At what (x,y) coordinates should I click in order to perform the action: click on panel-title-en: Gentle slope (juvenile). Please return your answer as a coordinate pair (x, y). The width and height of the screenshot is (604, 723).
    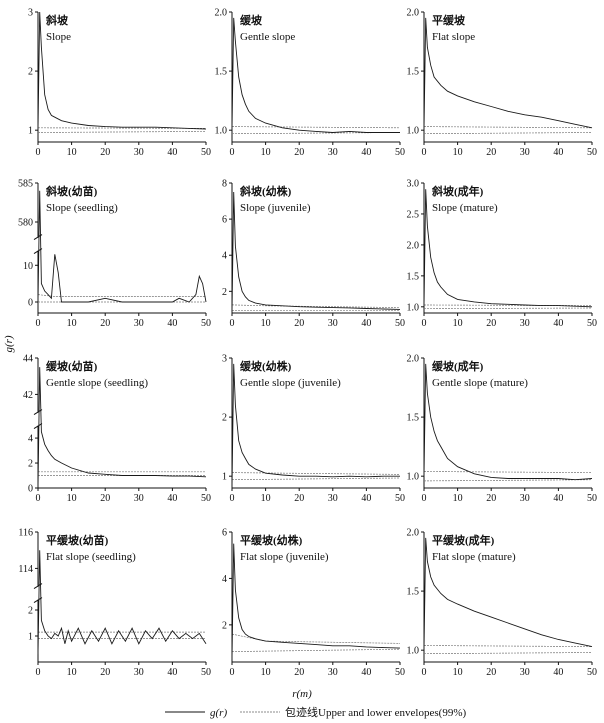
    Looking at the image, I should click on (290, 383).